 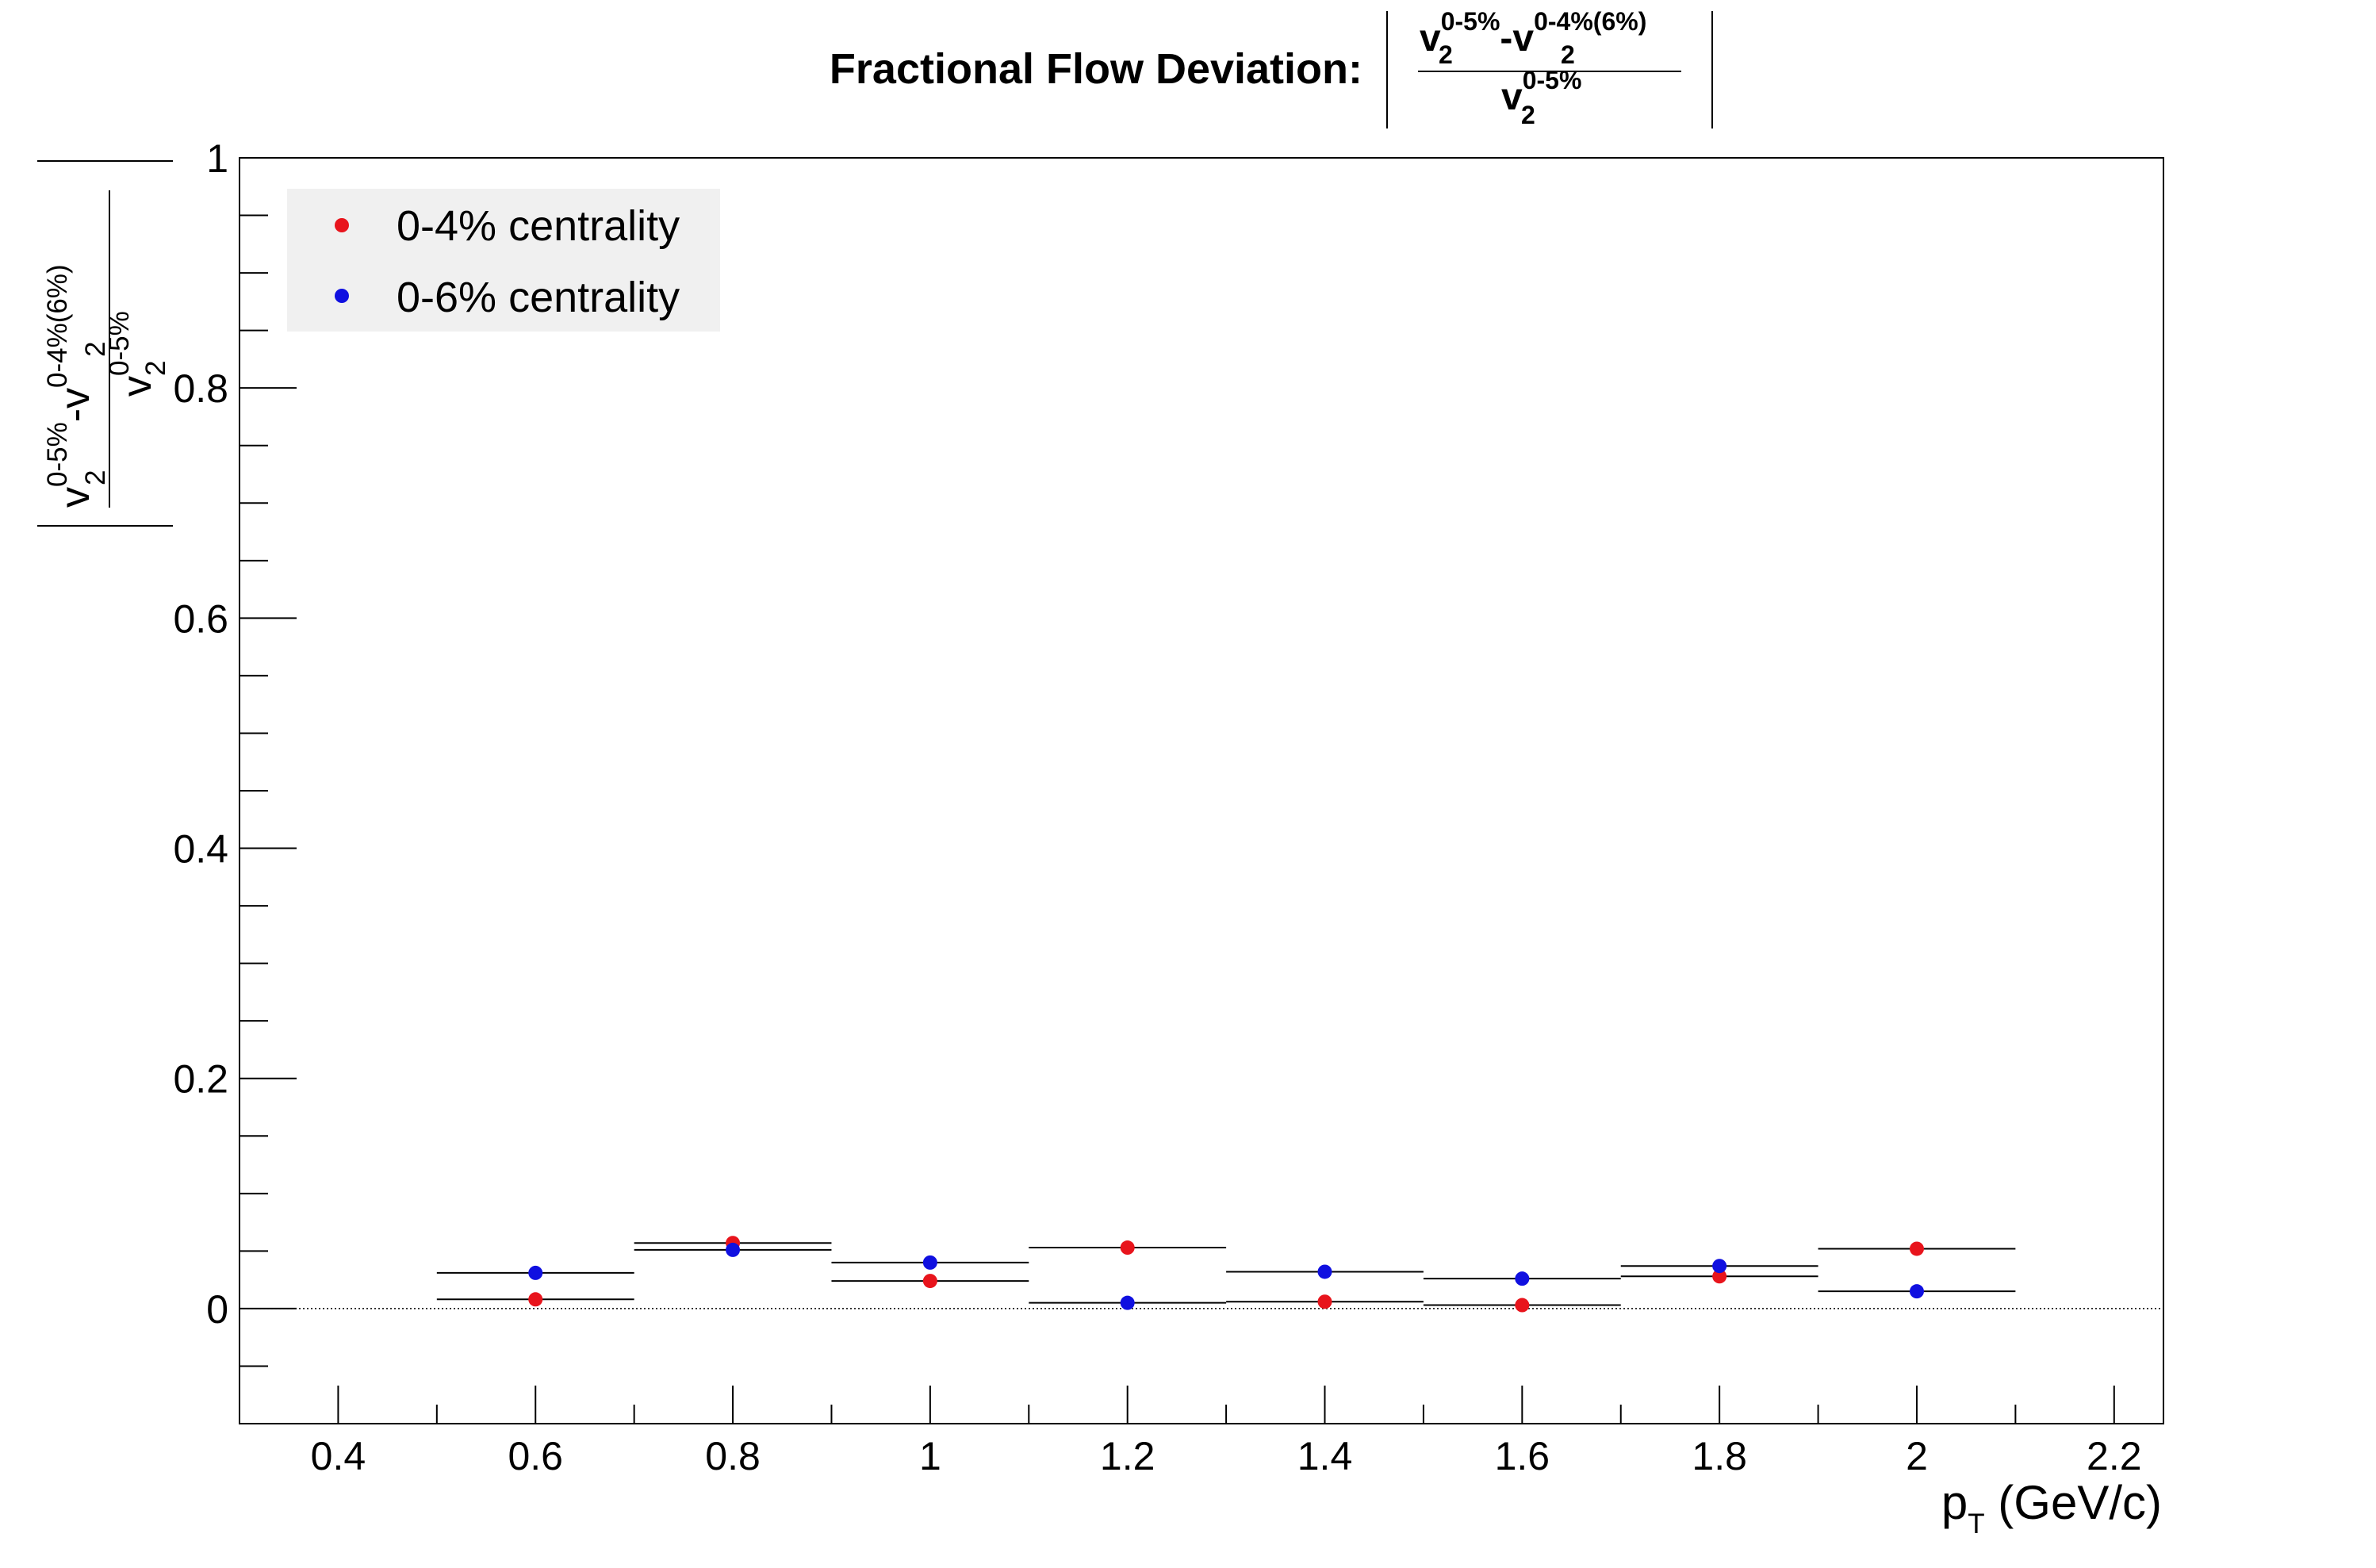 I want to click on legend-box, so click(x=503, y=260).